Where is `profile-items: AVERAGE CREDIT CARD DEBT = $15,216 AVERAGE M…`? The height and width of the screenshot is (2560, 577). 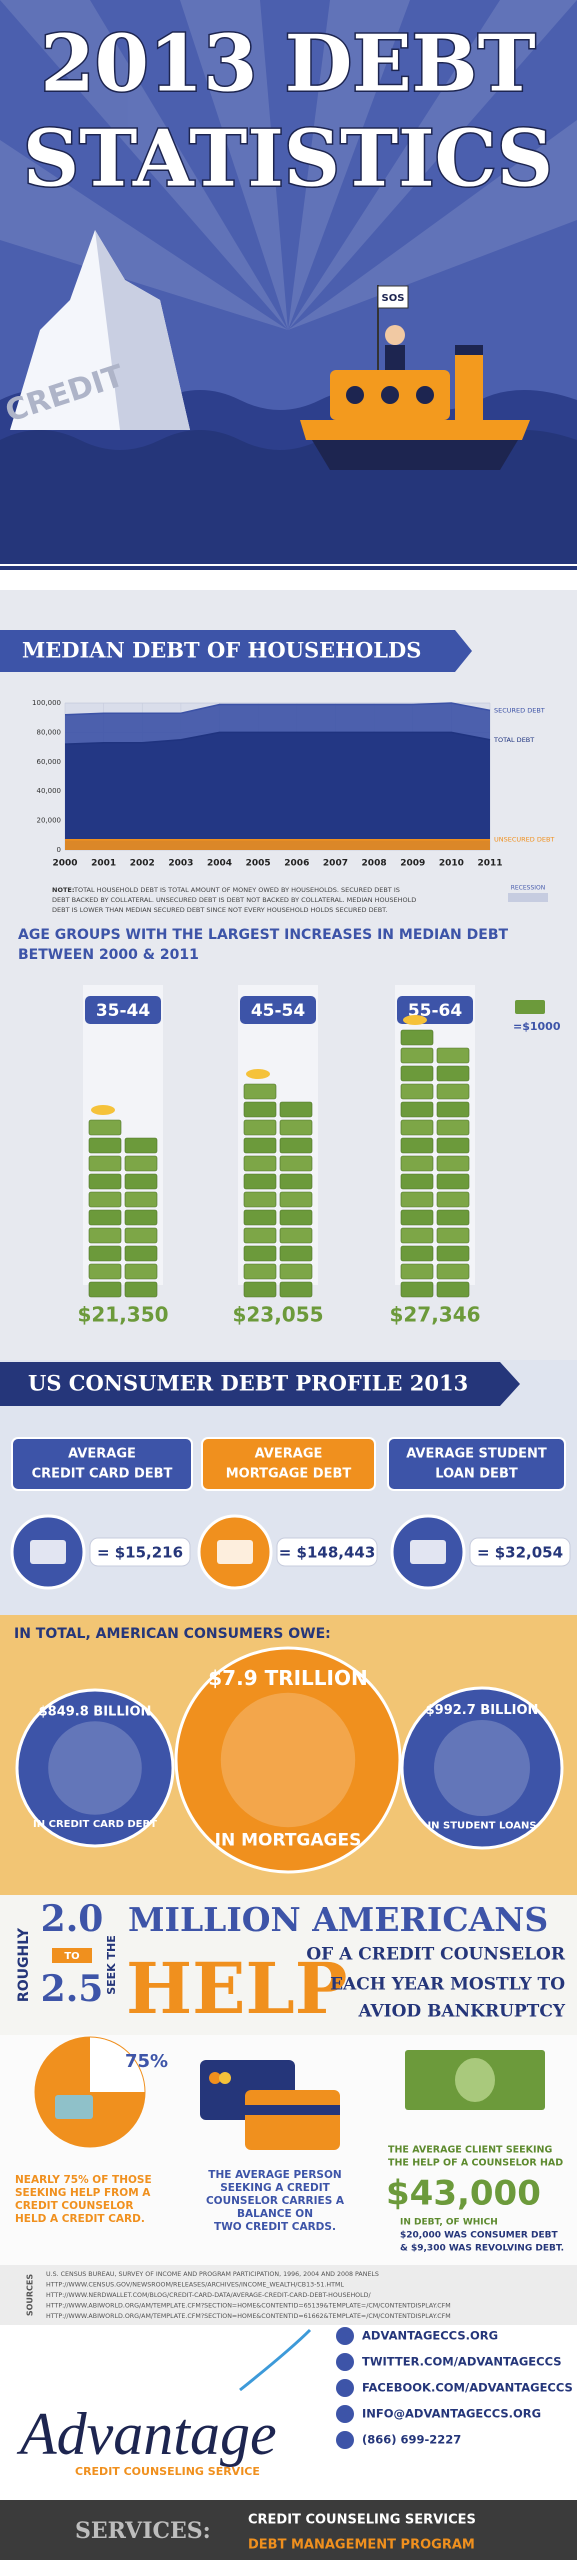 profile-items: AVERAGE CREDIT CARD DEBT = $15,216 AVERAGE M… is located at coordinates (290, 1513).